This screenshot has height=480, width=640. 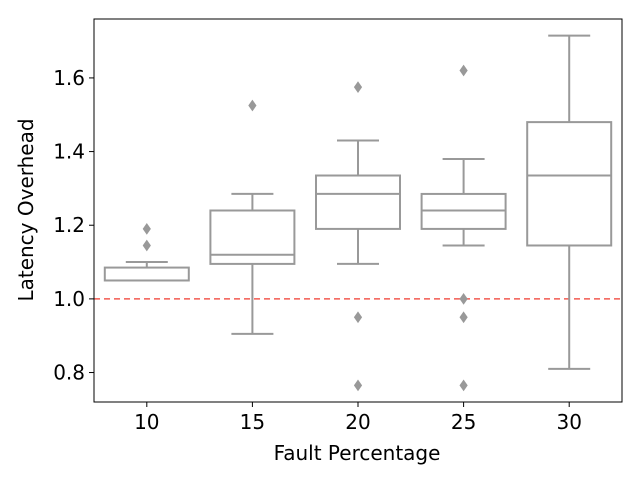 I want to click on y-tick-label: 1.4, so click(x=69, y=152).